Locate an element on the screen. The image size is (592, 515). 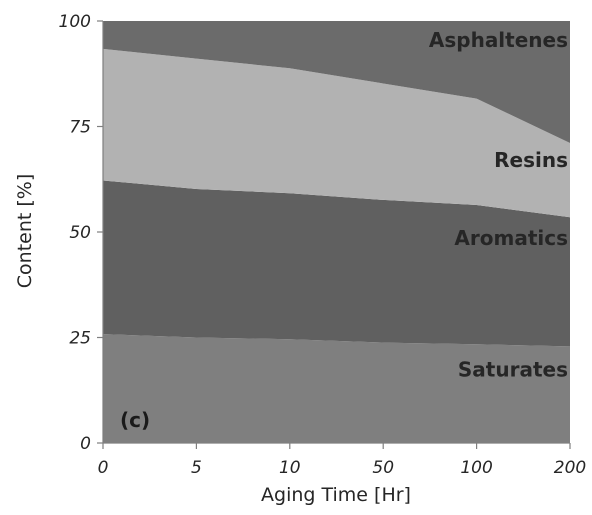
y-tick-label: 0 is located at coordinates (85, 444).